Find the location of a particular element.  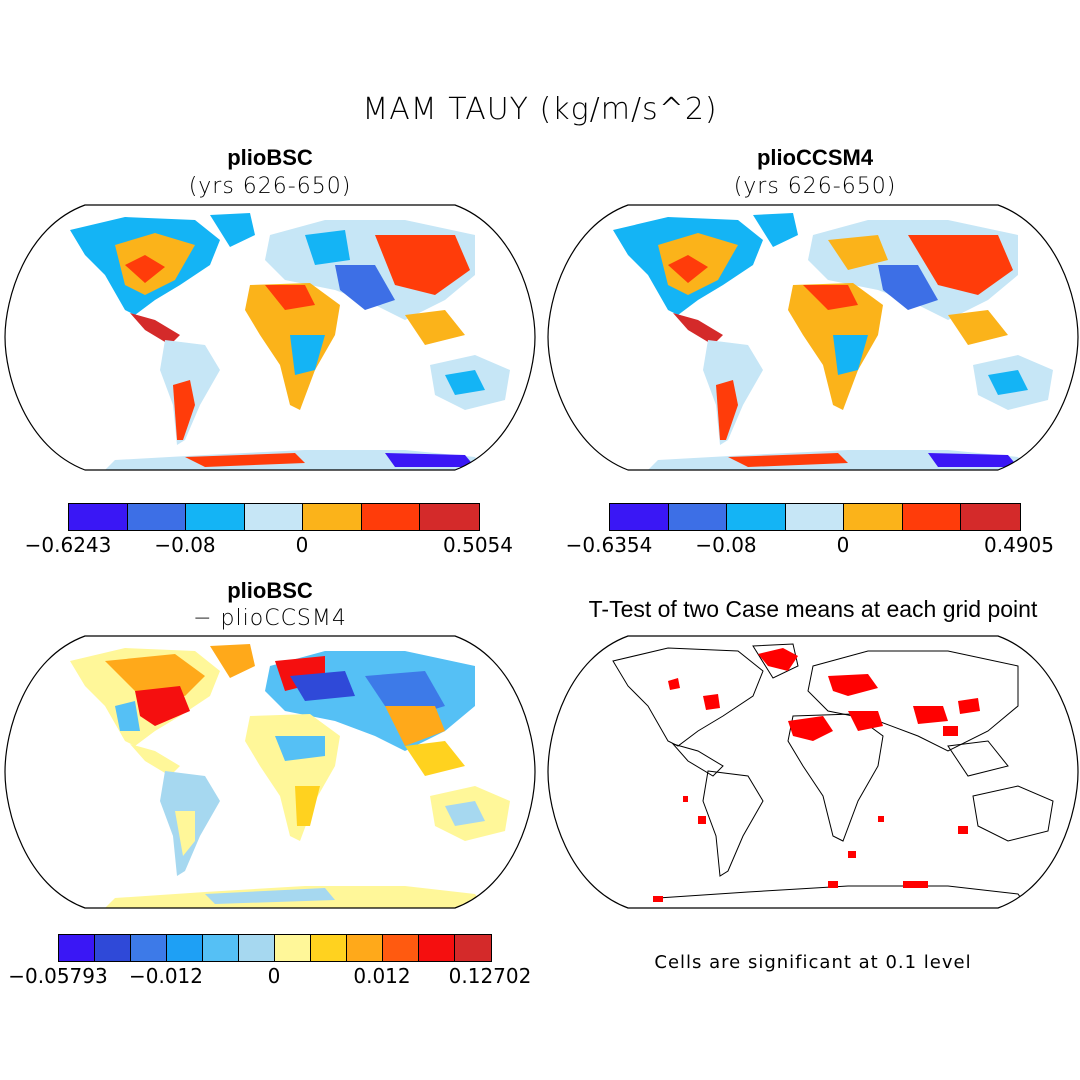

panel-title-bottom-left: plioBSC is located at coordinates (270, 590).